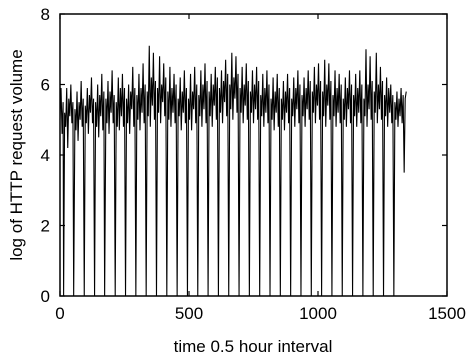 The height and width of the screenshot is (360, 474). I want to click on y-tick-label: 4, so click(45, 155).